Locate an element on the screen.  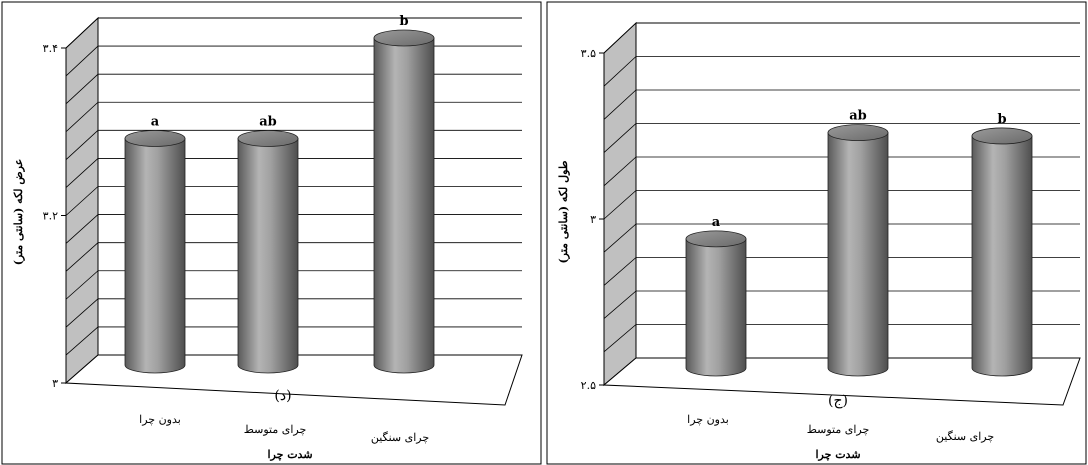
side-wall is located at coordinates (620, 204).